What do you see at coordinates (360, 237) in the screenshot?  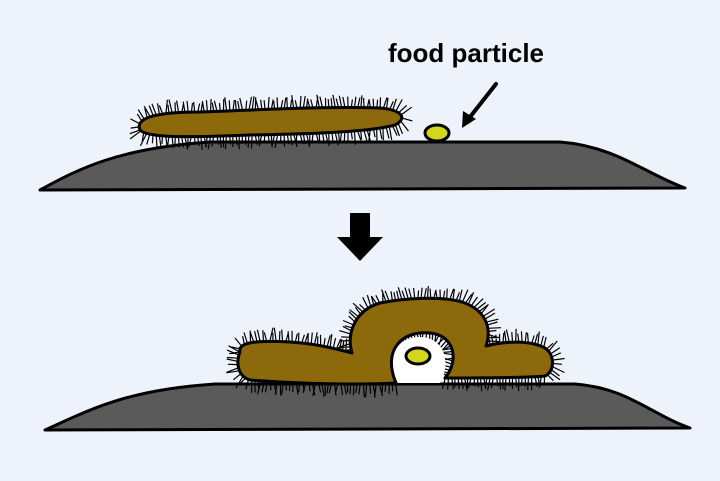 I see `down-arrow-icon` at bounding box center [360, 237].